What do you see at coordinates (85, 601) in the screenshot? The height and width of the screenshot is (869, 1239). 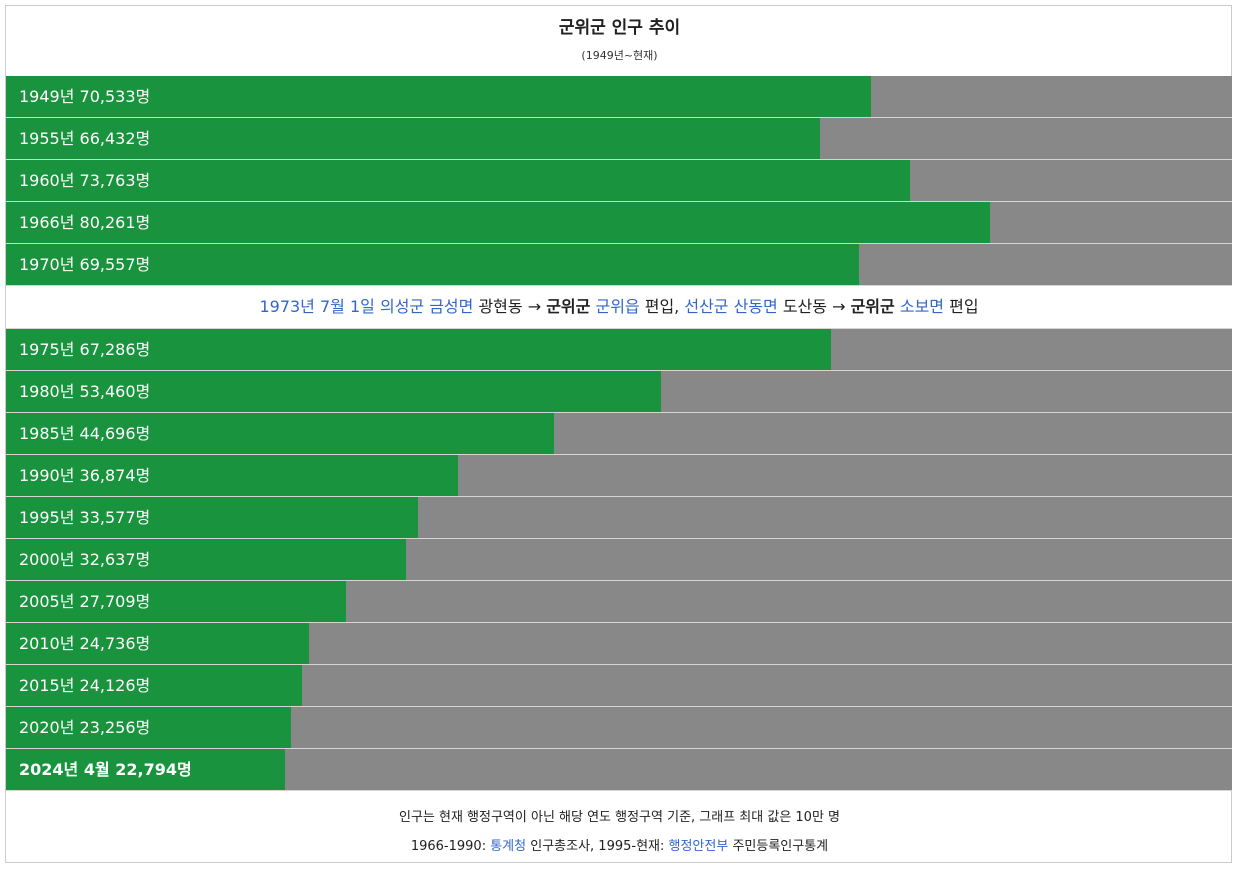 I see `bar-label: 2005년 27,709명` at bounding box center [85, 601].